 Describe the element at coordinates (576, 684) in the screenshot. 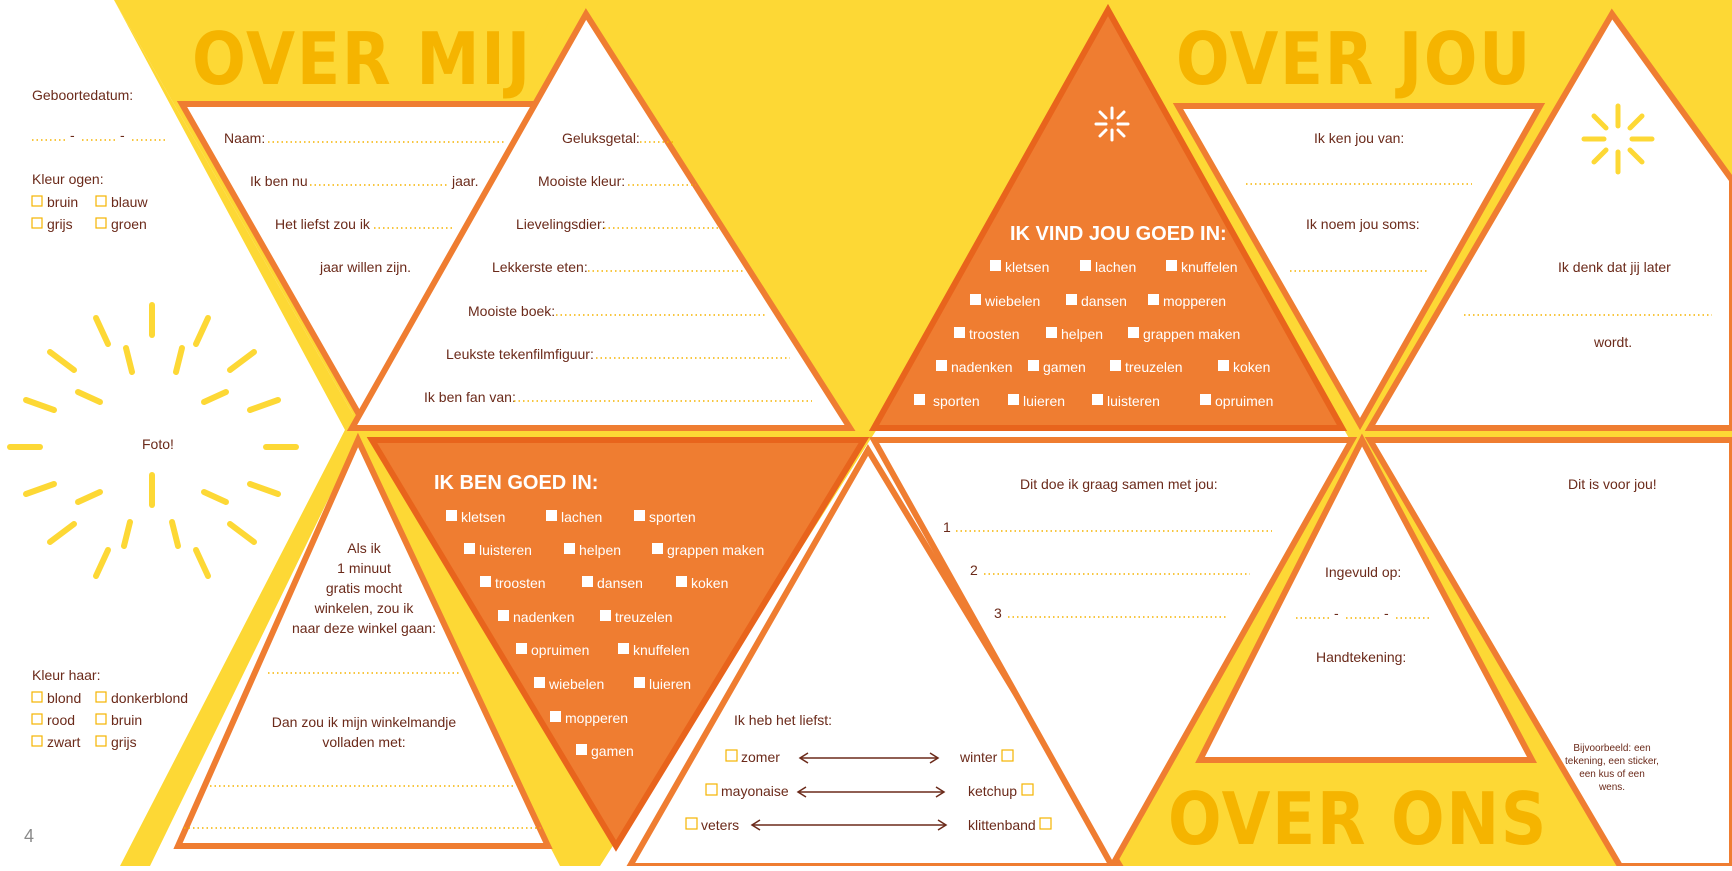

I see `good-at-item: wiebelen` at that location.